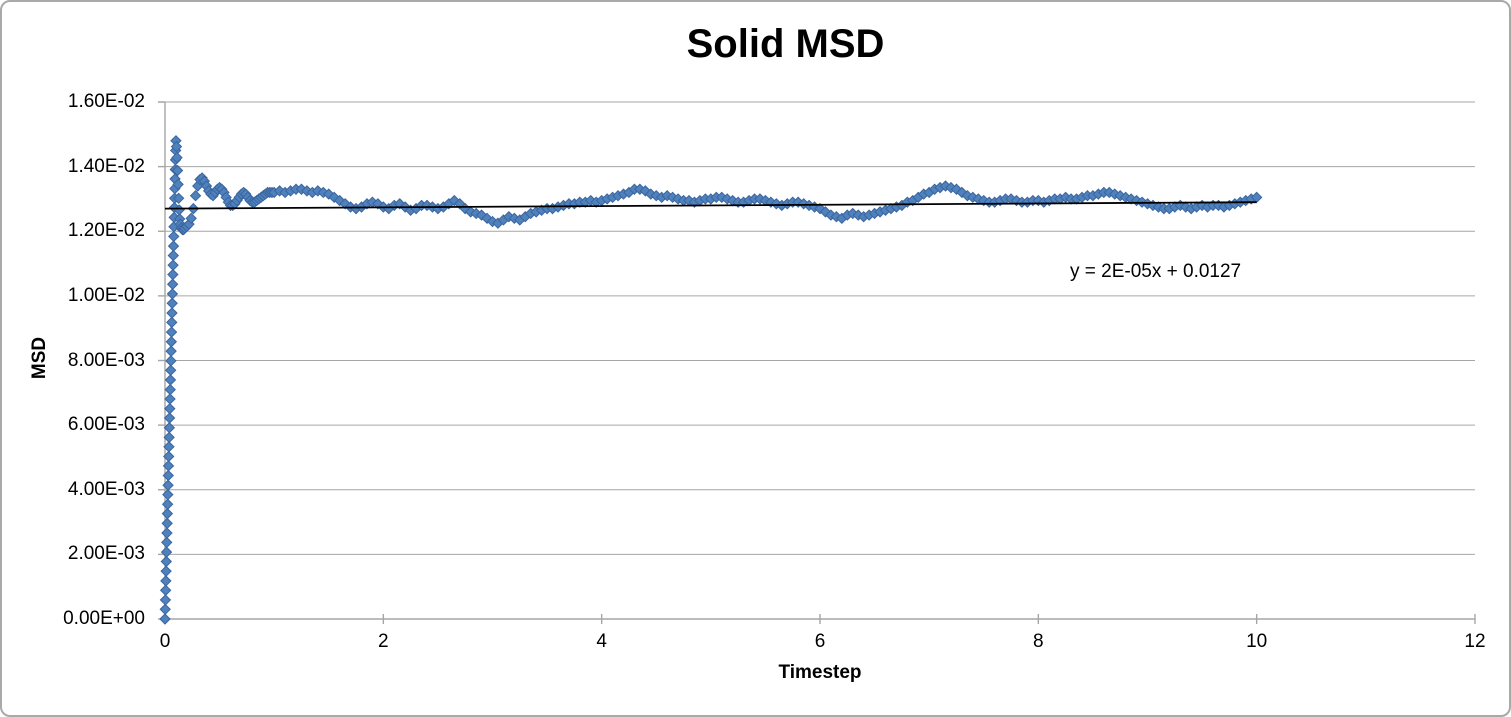  Describe the element at coordinates (106, 425) in the screenshot. I see `y-tick-label: 6.00E-03` at that location.